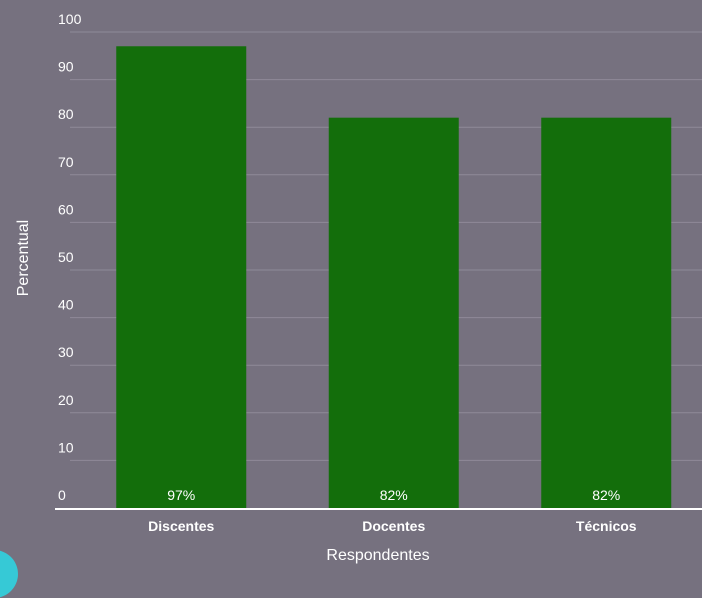 The height and width of the screenshot is (598, 702). Describe the element at coordinates (377, 555) in the screenshot. I see `x-axis-title: Respondentes` at that location.